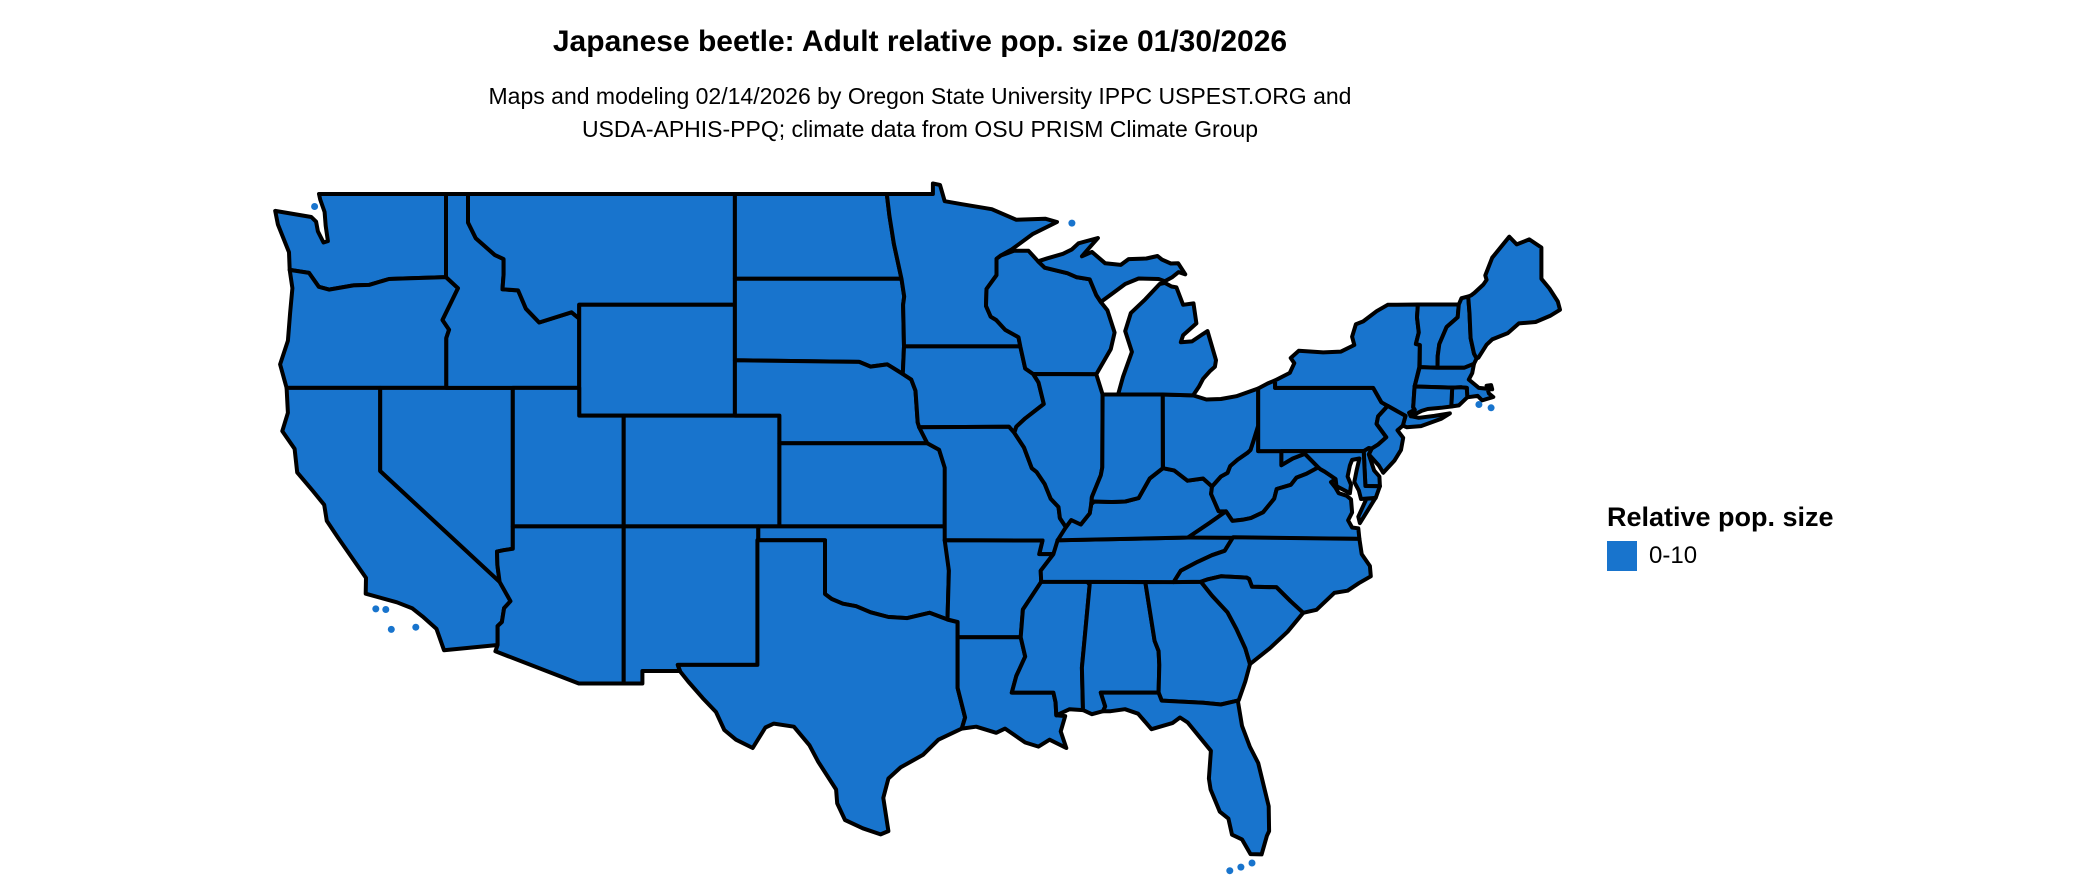  Describe the element at coordinates (1185, 773) in the screenshot. I see `state-florida` at that location.